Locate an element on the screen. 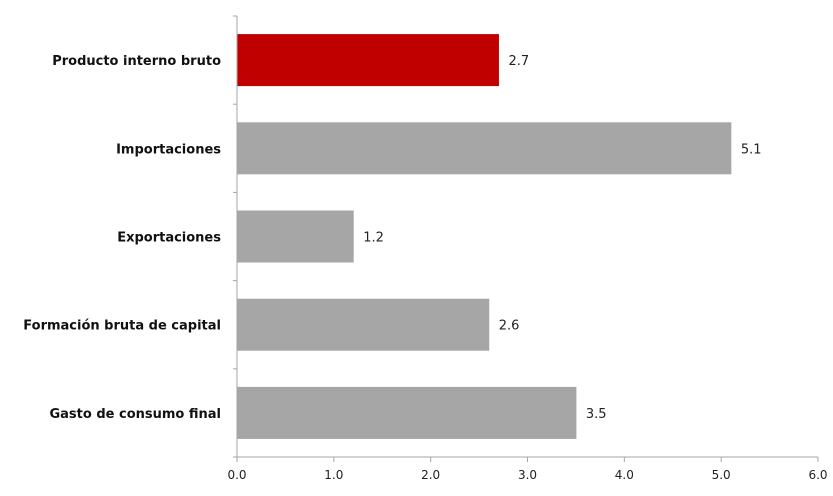 The height and width of the screenshot is (496, 833). data-label: 2.6 is located at coordinates (509, 326).